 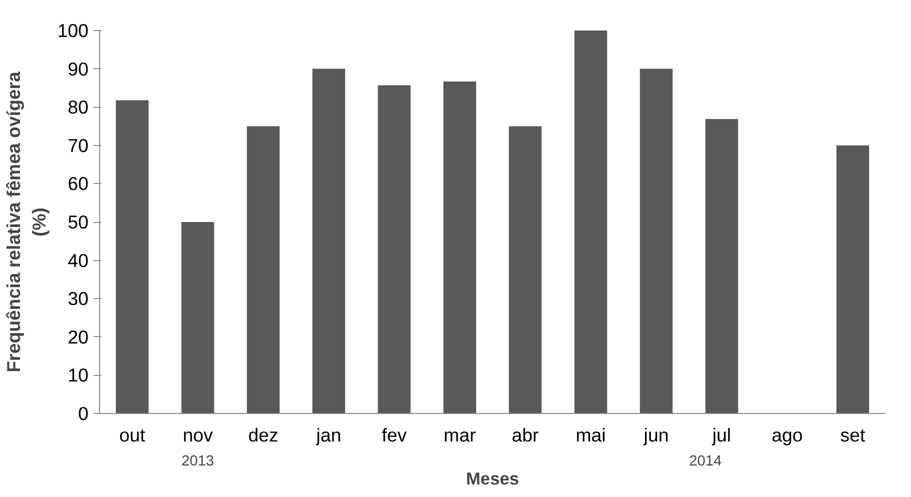 What do you see at coordinates (460, 435) in the screenshot?
I see `x-tick-label: mar` at bounding box center [460, 435].